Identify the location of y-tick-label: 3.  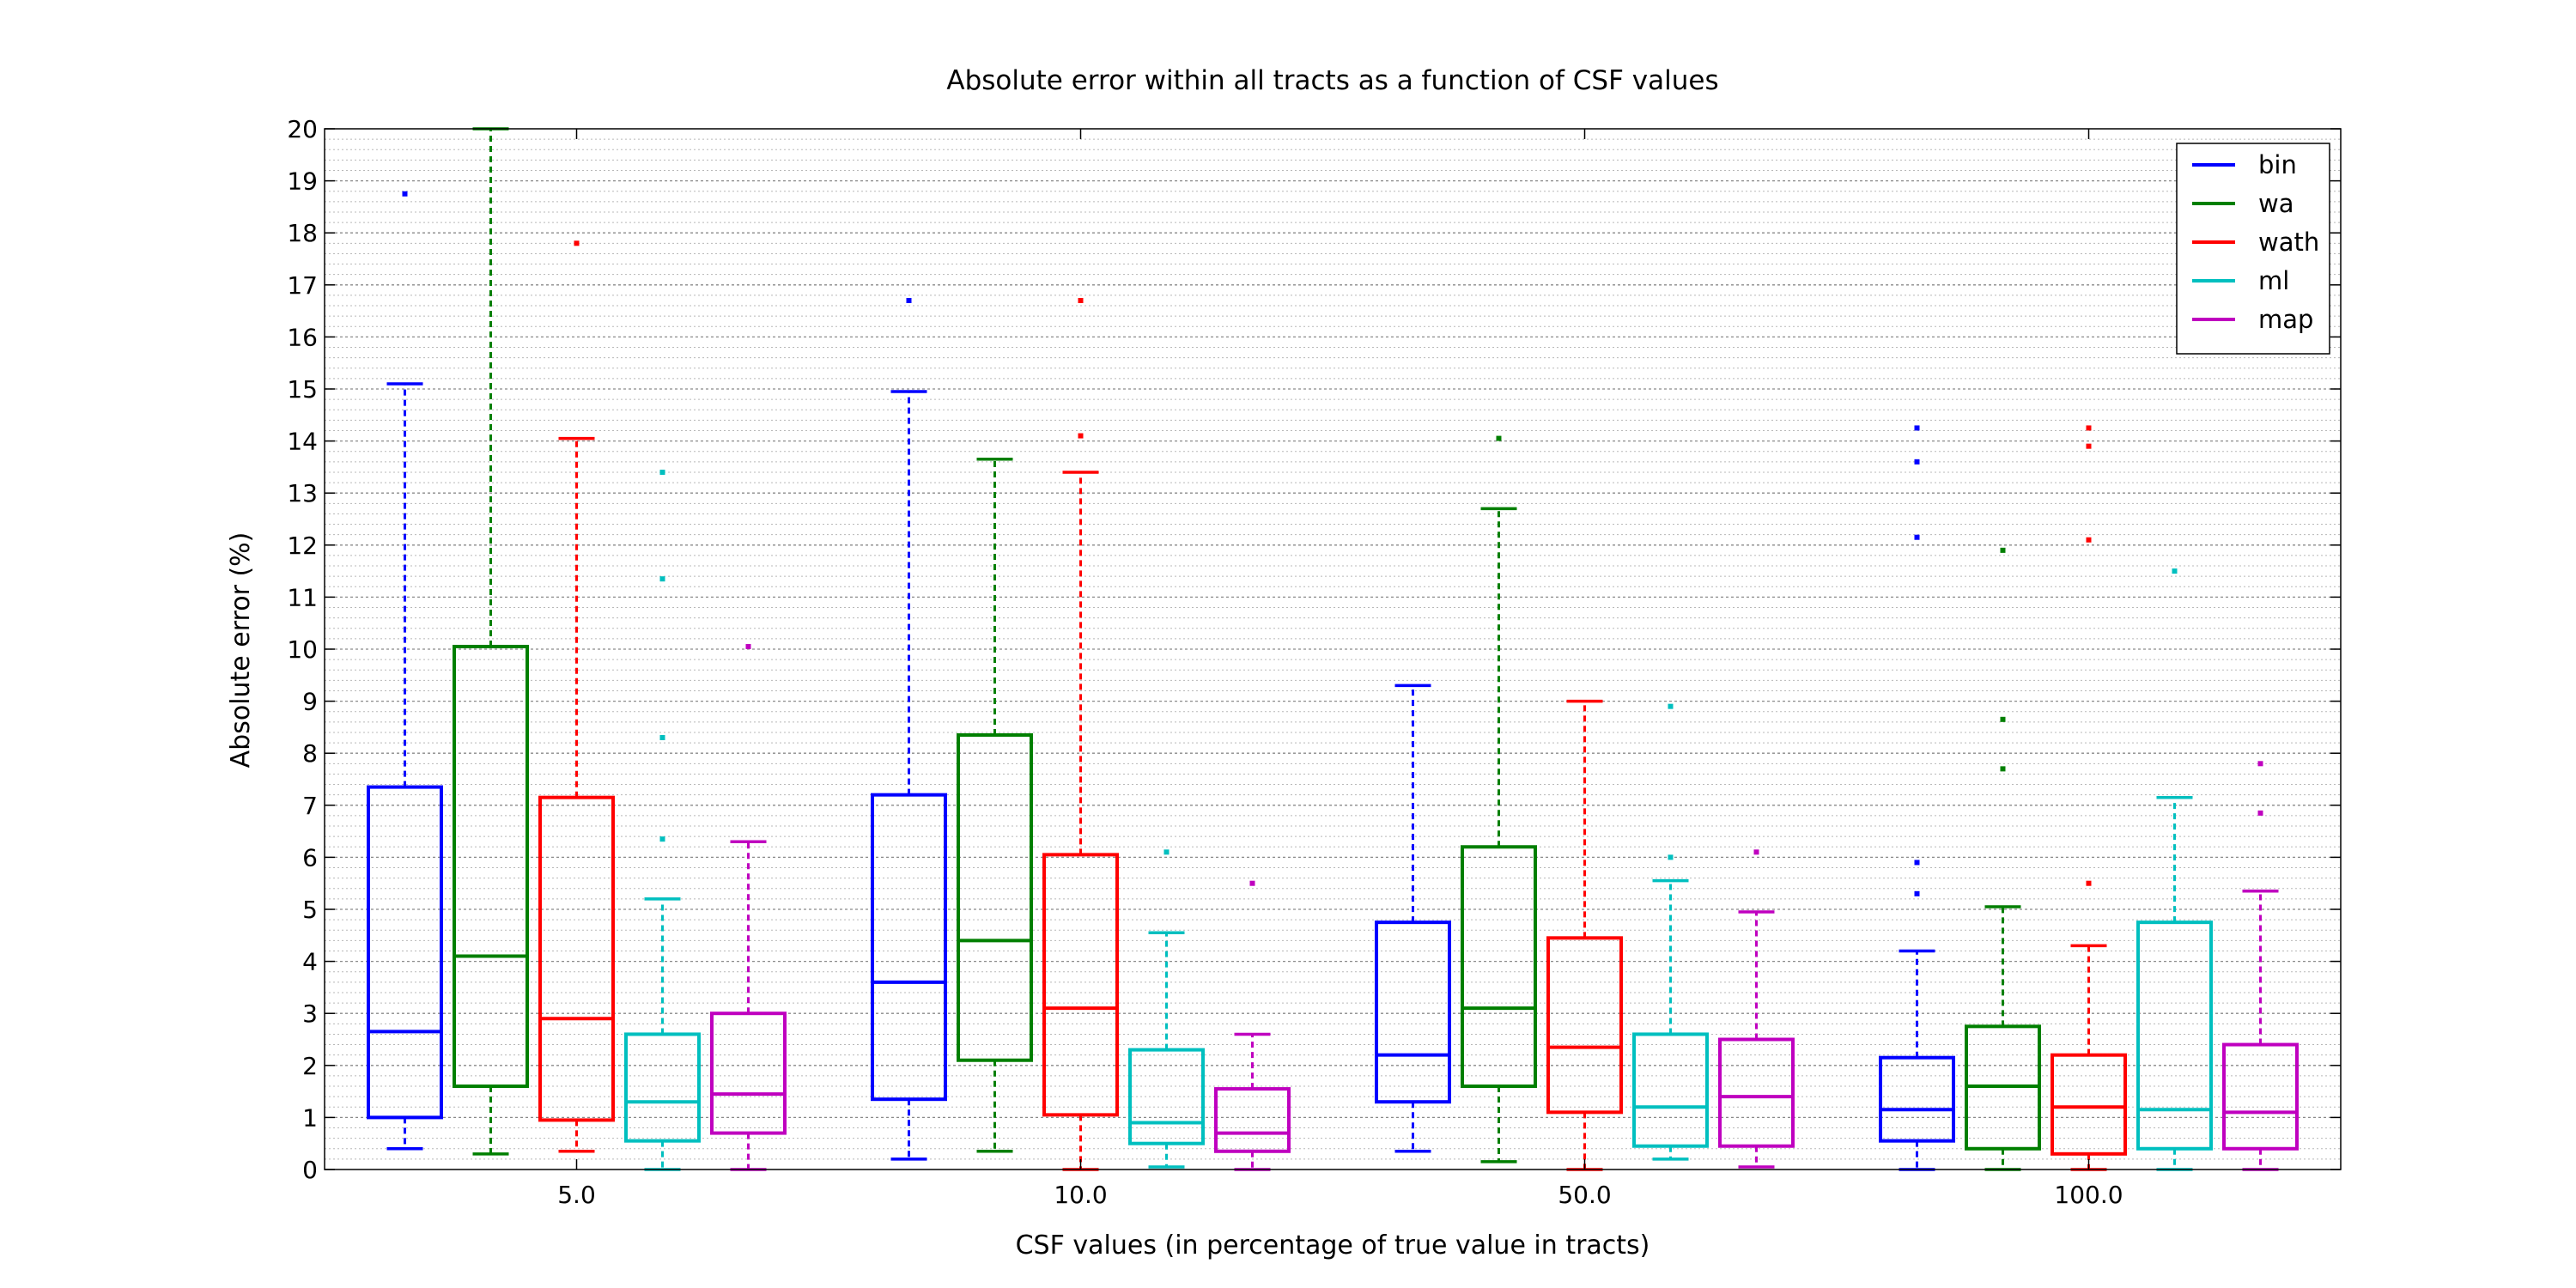
(310, 1013).